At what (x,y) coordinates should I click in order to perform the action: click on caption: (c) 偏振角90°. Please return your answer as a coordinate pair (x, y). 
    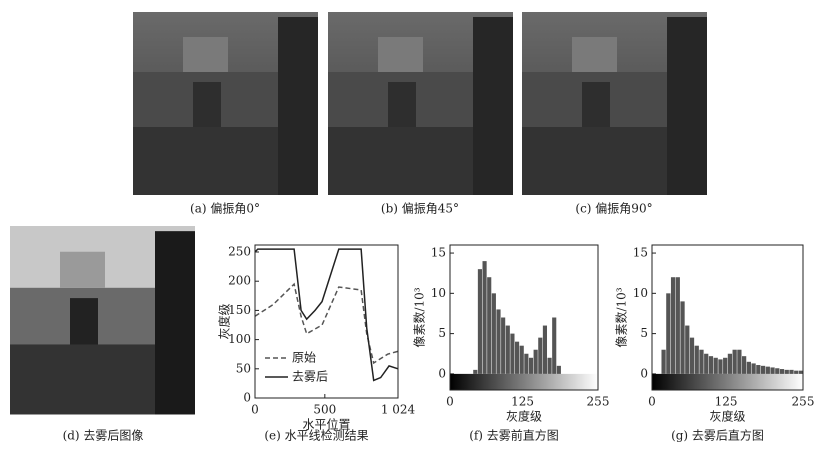
    Looking at the image, I should click on (613, 208).